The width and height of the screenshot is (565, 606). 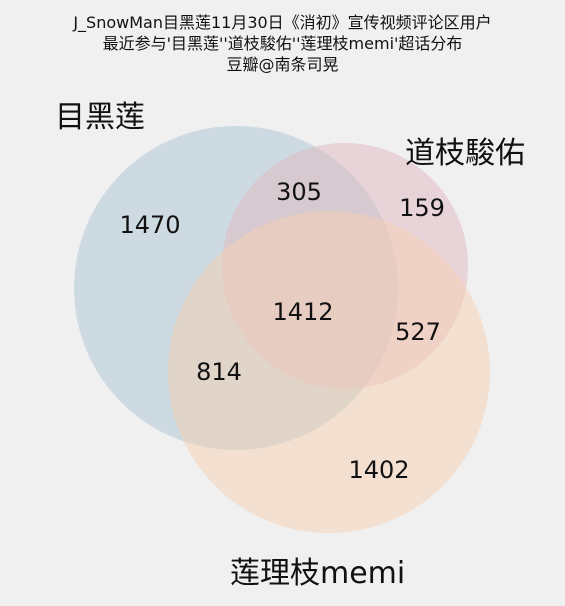 I want to click on set-label-meguro-ren: 目黑莲, so click(x=100, y=117).